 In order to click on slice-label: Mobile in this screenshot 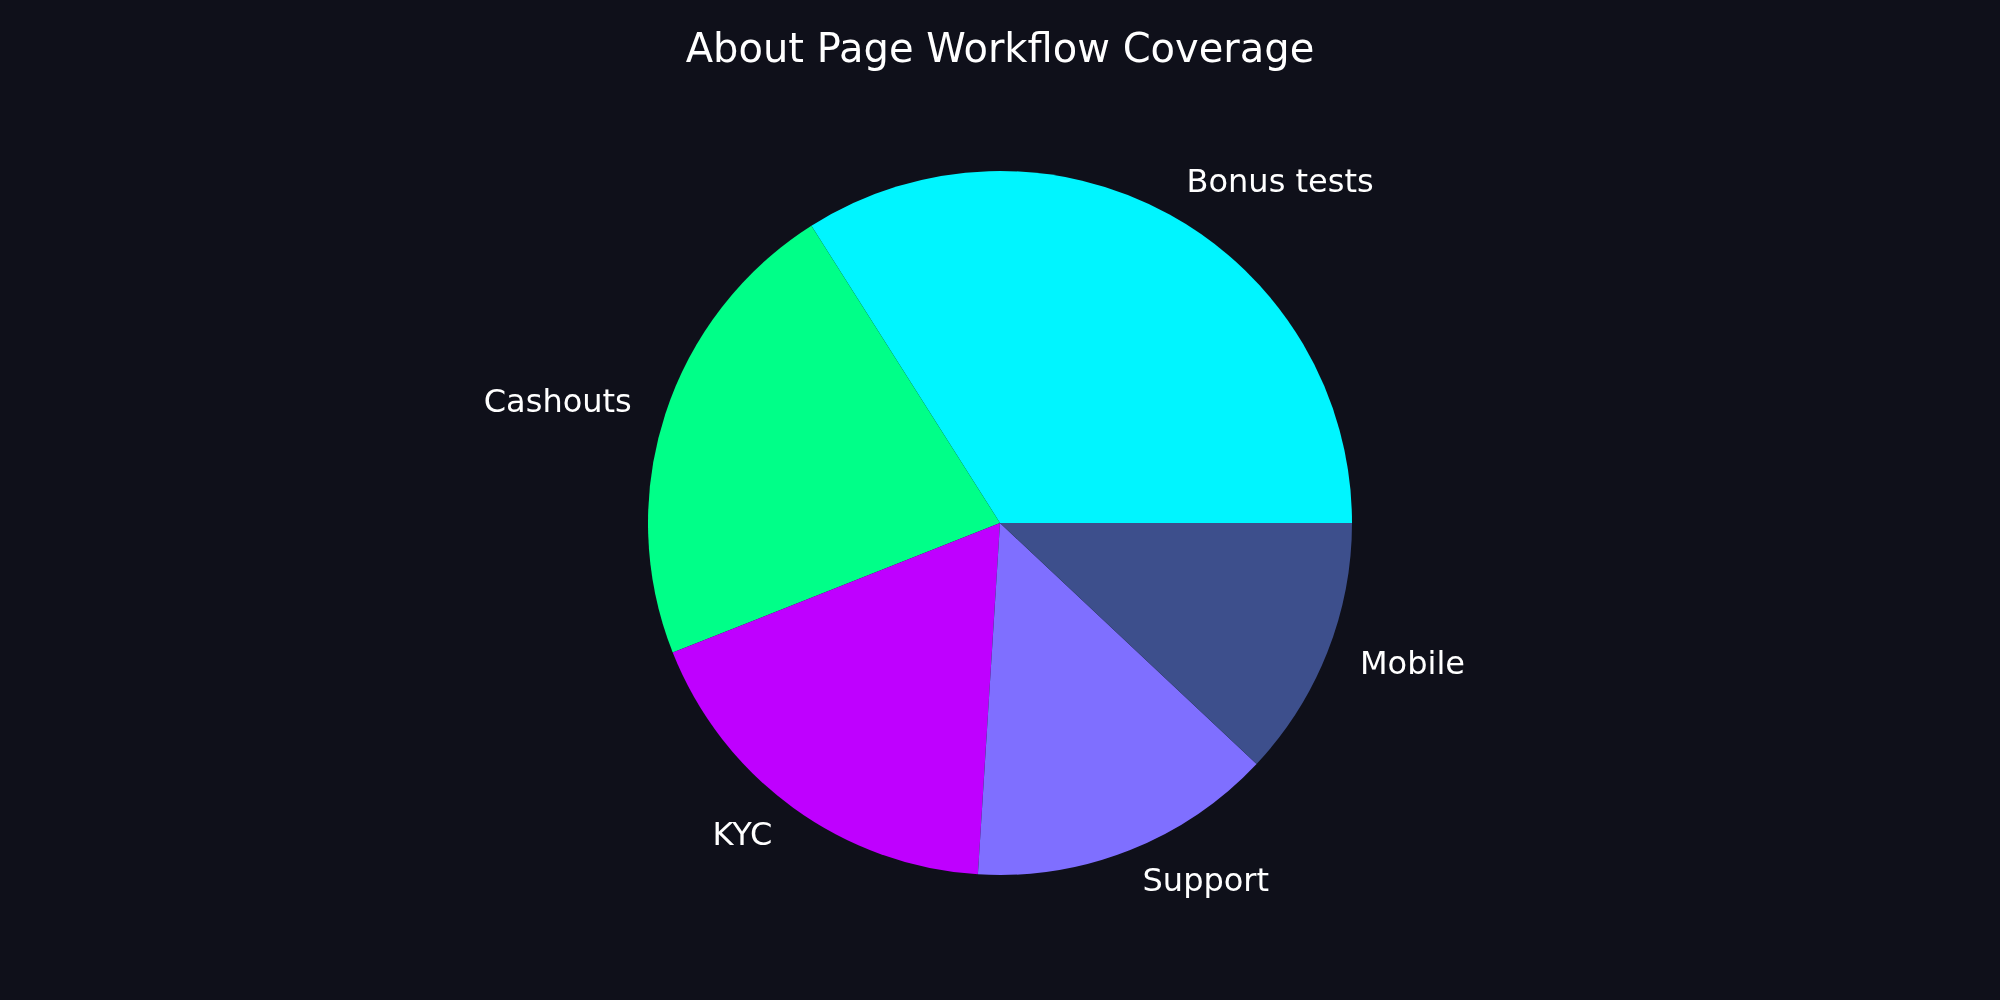, I will do `click(1412, 662)`.